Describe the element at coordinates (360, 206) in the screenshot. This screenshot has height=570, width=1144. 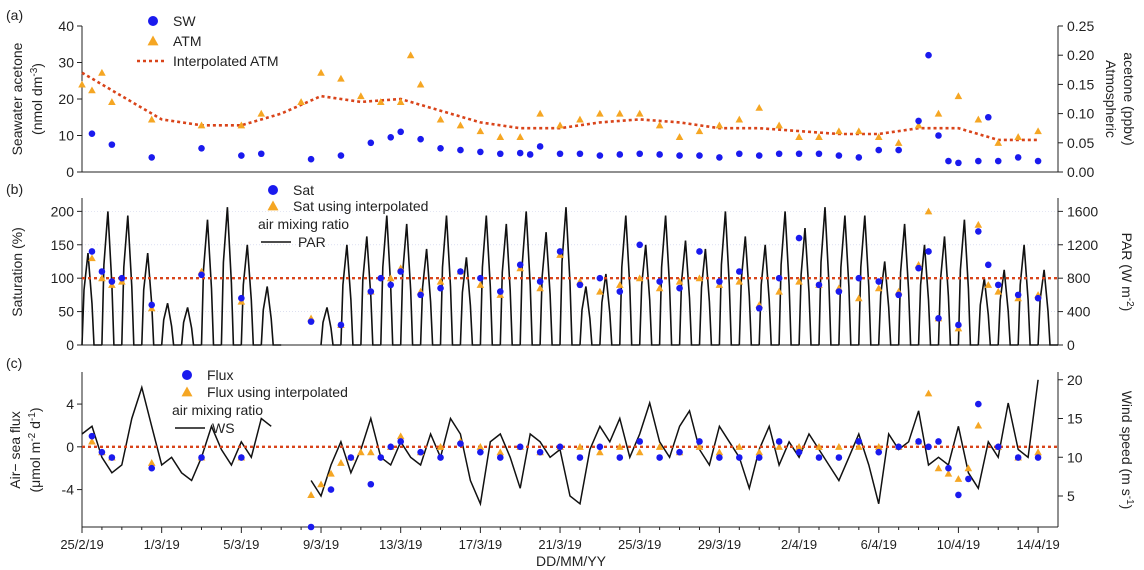
I see `legend-sat-interp-label: Sat using interpolated` at that location.